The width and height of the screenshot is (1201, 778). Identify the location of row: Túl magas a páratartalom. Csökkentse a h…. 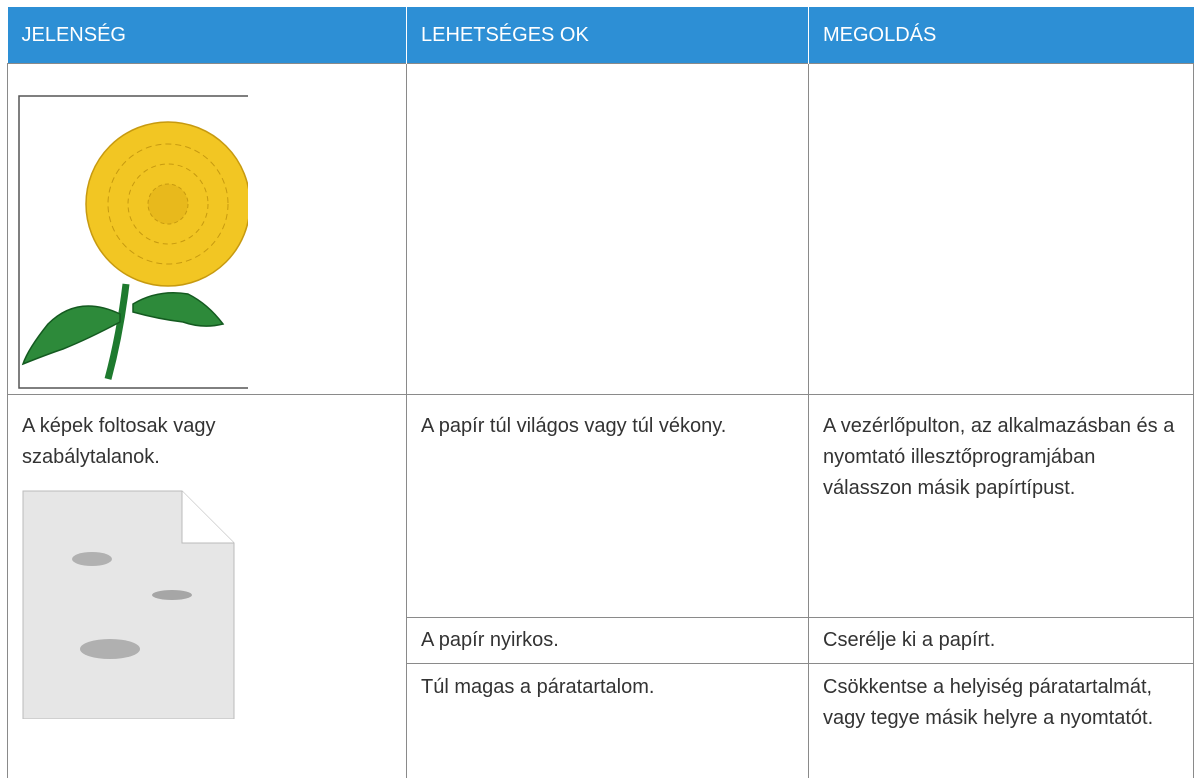
(601, 720).